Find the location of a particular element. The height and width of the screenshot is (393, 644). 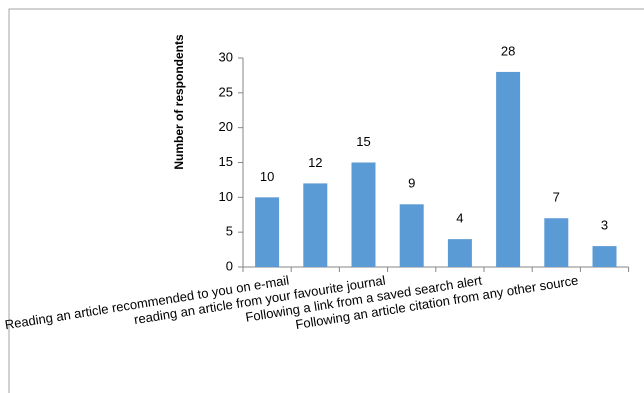

y-tick-label: 15 is located at coordinates (226, 161).